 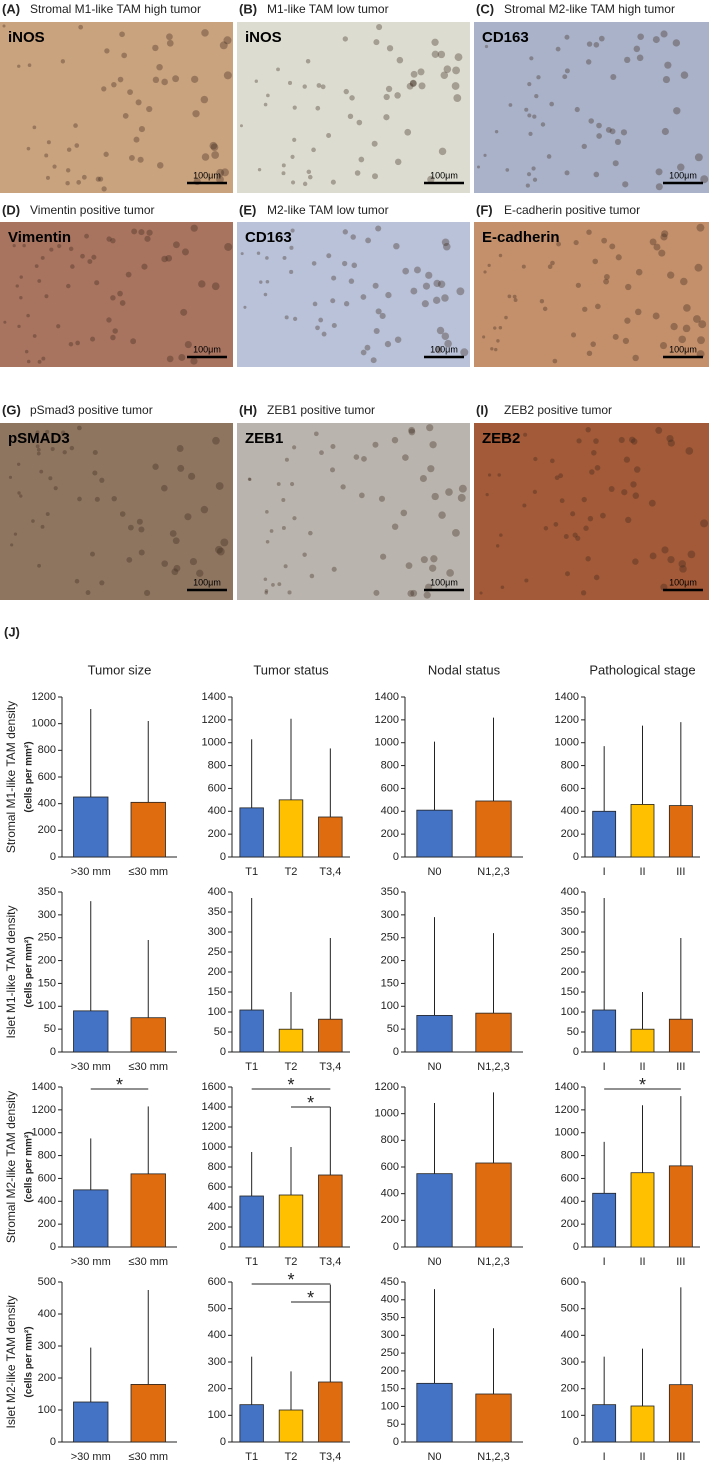 I want to click on panel-title: pSmad3 positive tumor, so click(x=91, y=410).